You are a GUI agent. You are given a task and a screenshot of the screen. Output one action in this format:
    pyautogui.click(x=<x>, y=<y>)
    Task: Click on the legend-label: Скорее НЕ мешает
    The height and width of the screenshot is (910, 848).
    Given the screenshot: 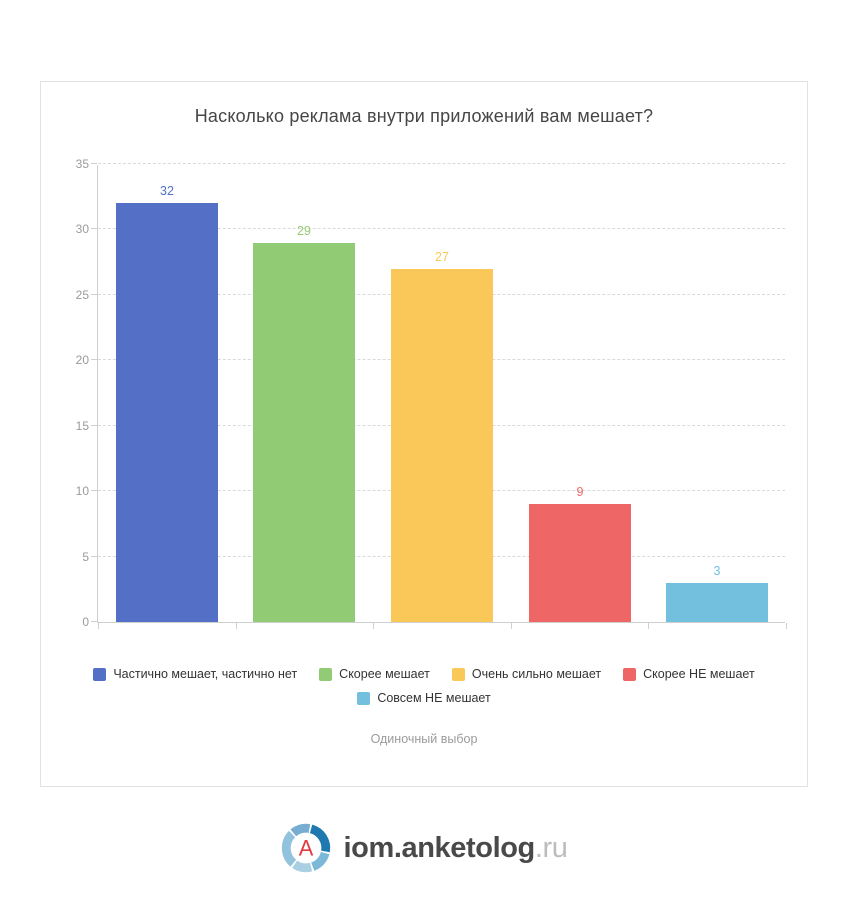 What is the action you would take?
    pyautogui.click(x=699, y=674)
    